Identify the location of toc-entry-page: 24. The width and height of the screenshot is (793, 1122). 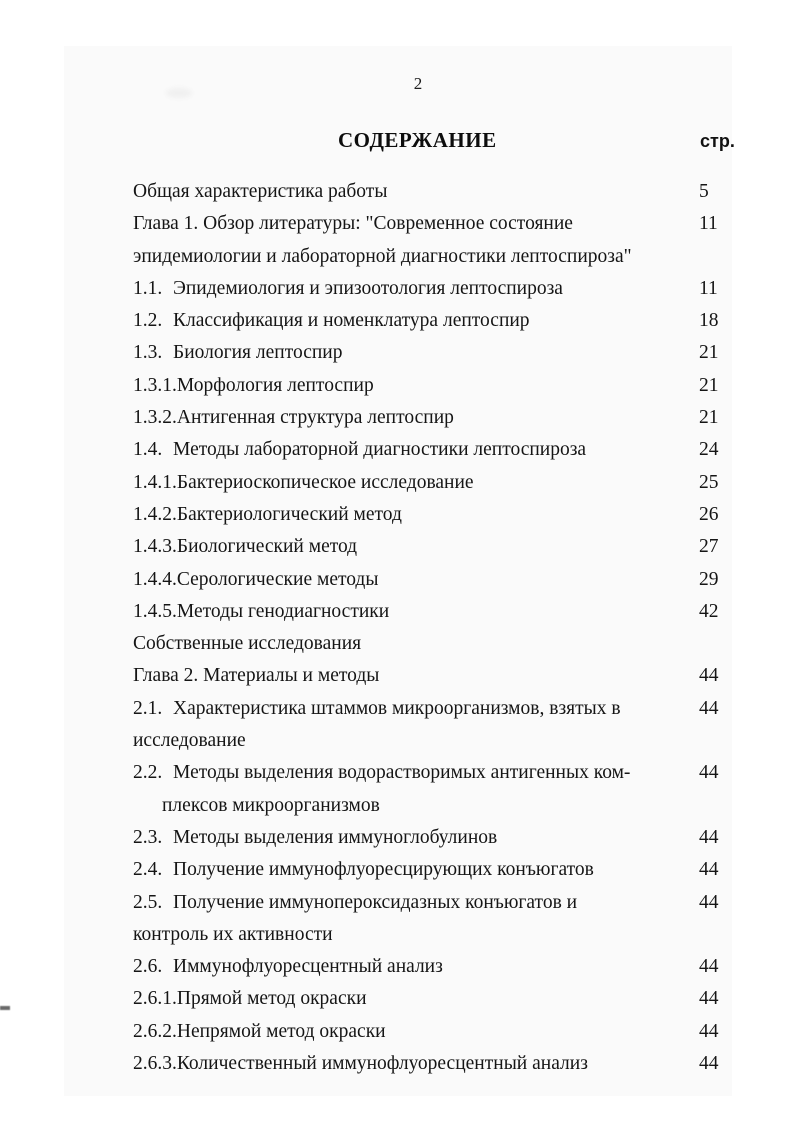
(709, 450).